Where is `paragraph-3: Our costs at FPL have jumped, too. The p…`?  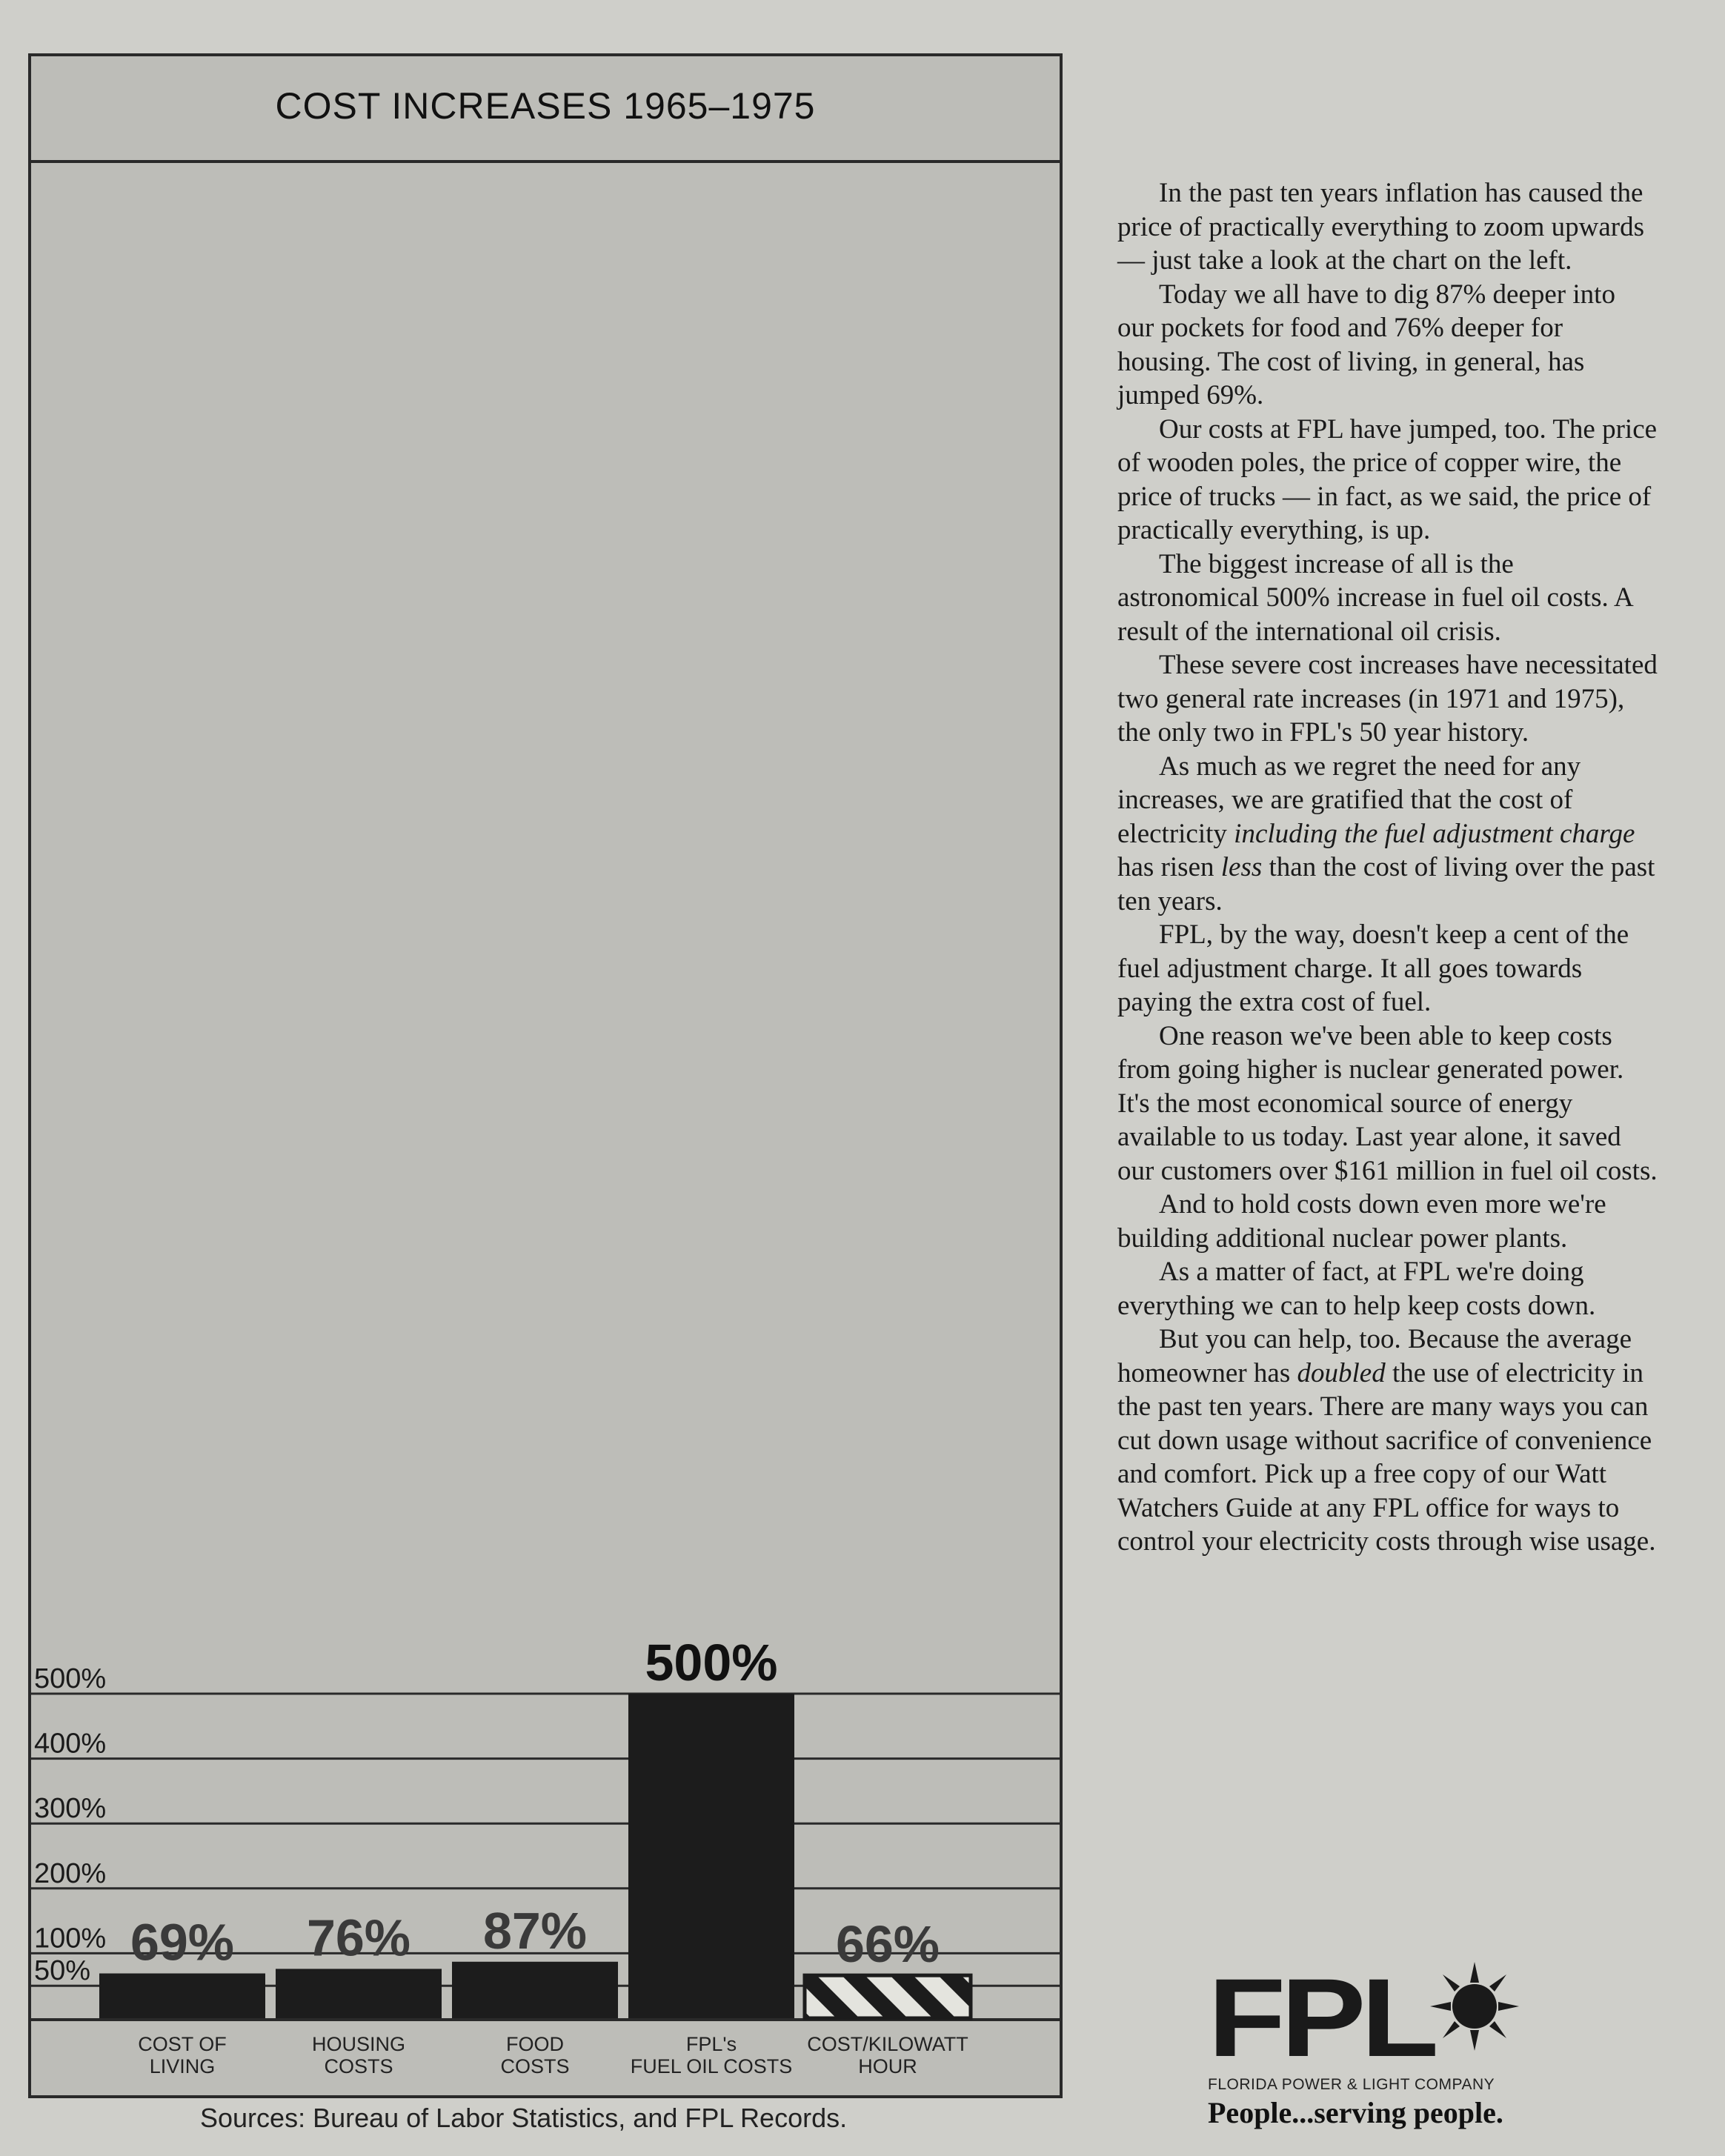
paragraph-3: Our costs at FPL have jumped, too. The p… is located at coordinates (1388, 479).